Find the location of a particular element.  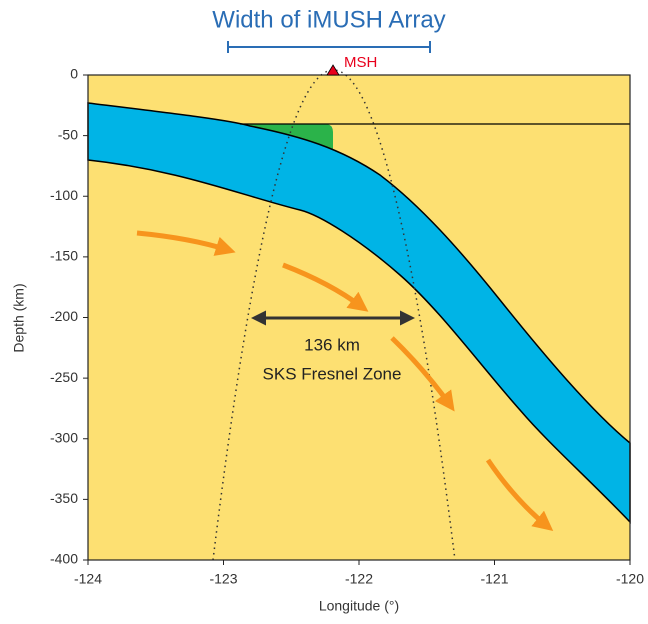

x-tick-label: -122 is located at coordinates (359, 579).